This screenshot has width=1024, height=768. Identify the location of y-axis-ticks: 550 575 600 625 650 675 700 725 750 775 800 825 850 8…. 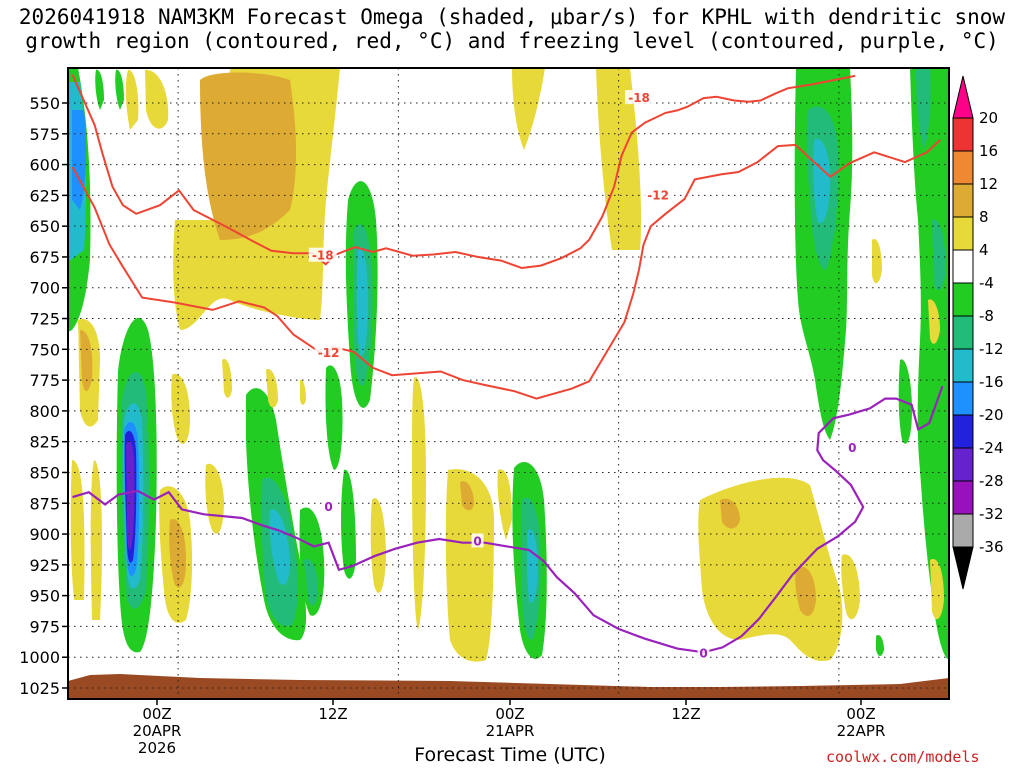
(43, 396).